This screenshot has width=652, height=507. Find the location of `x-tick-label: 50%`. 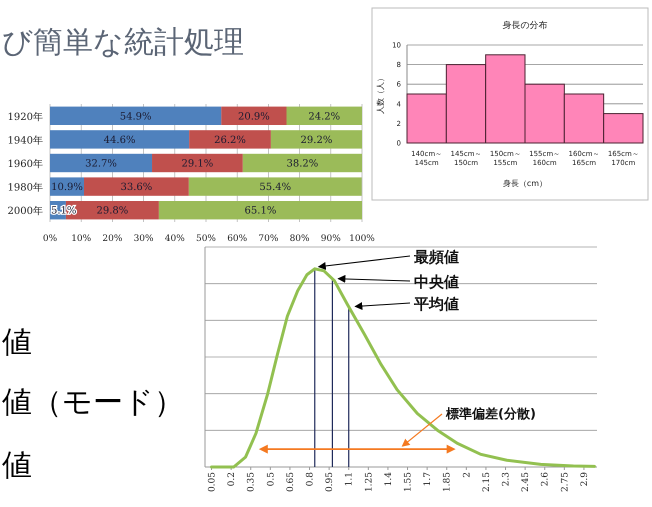

x-tick-label: 50% is located at coordinates (206, 239).